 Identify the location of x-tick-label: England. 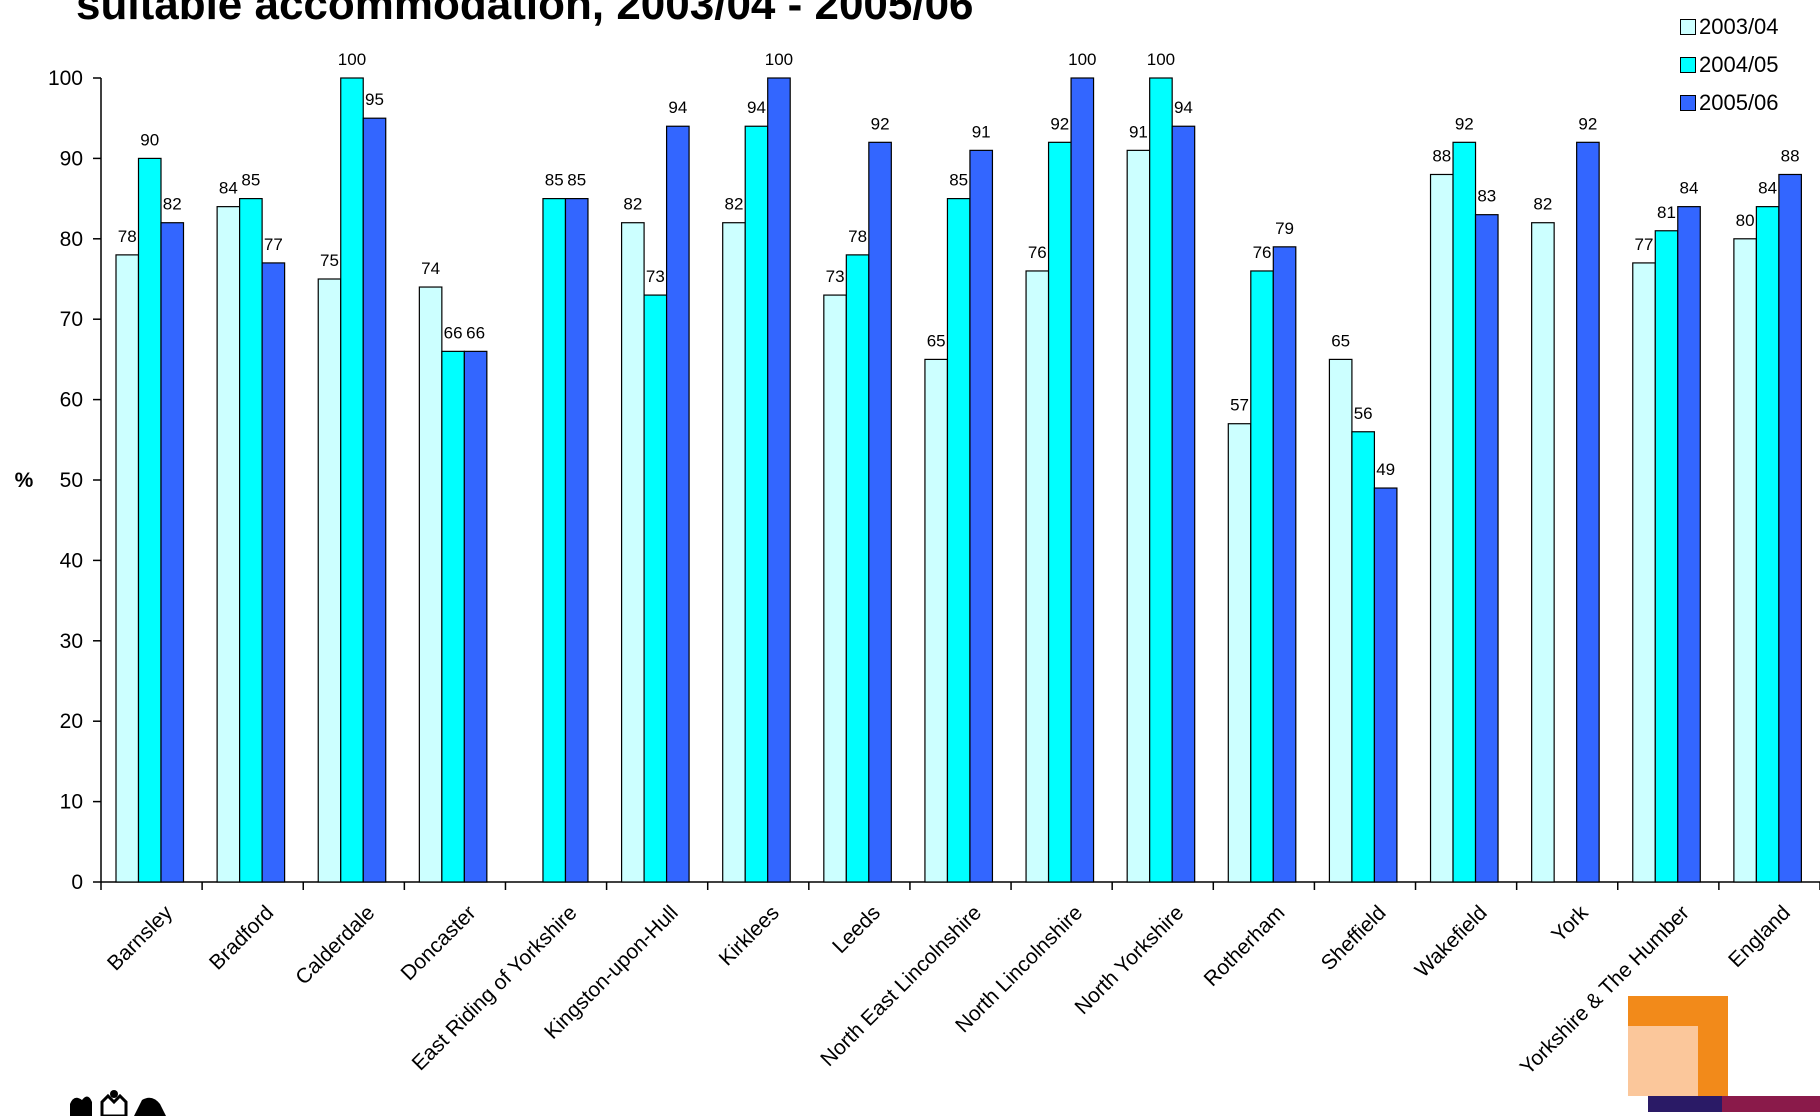
(1759, 936).